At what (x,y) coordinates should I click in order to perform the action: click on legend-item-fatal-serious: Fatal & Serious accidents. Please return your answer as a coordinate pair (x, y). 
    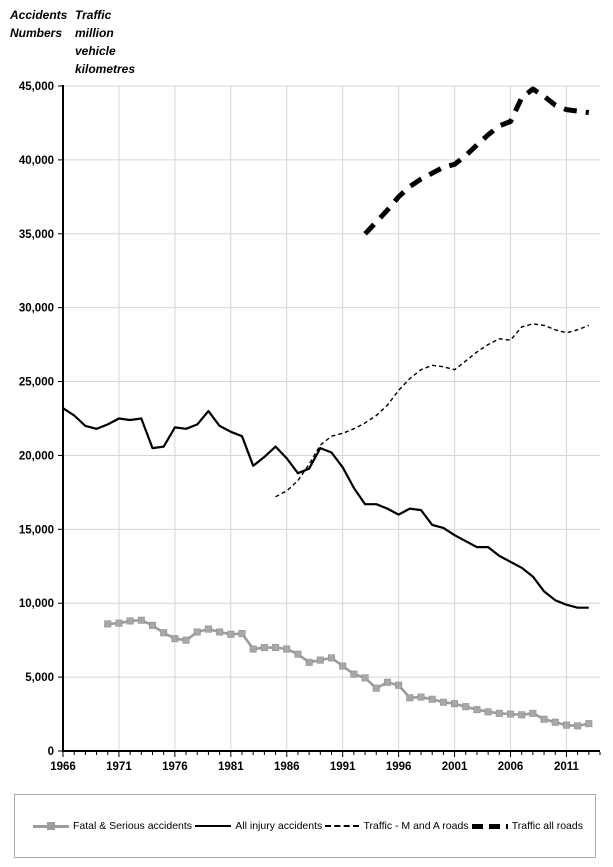
    Looking at the image, I should click on (112, 826).